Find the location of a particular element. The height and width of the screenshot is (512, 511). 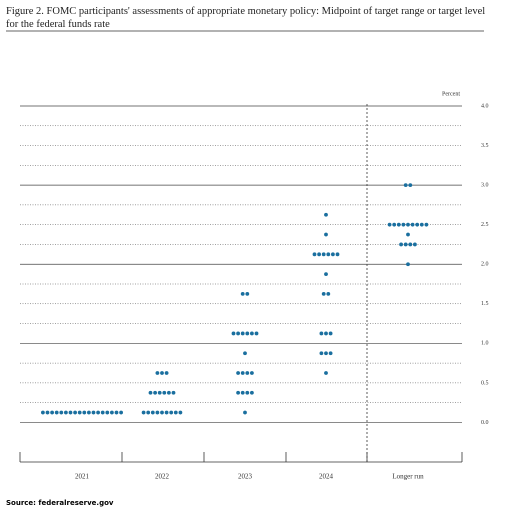

y-tick-label: 2.5 is located at coordinates (485, 225).